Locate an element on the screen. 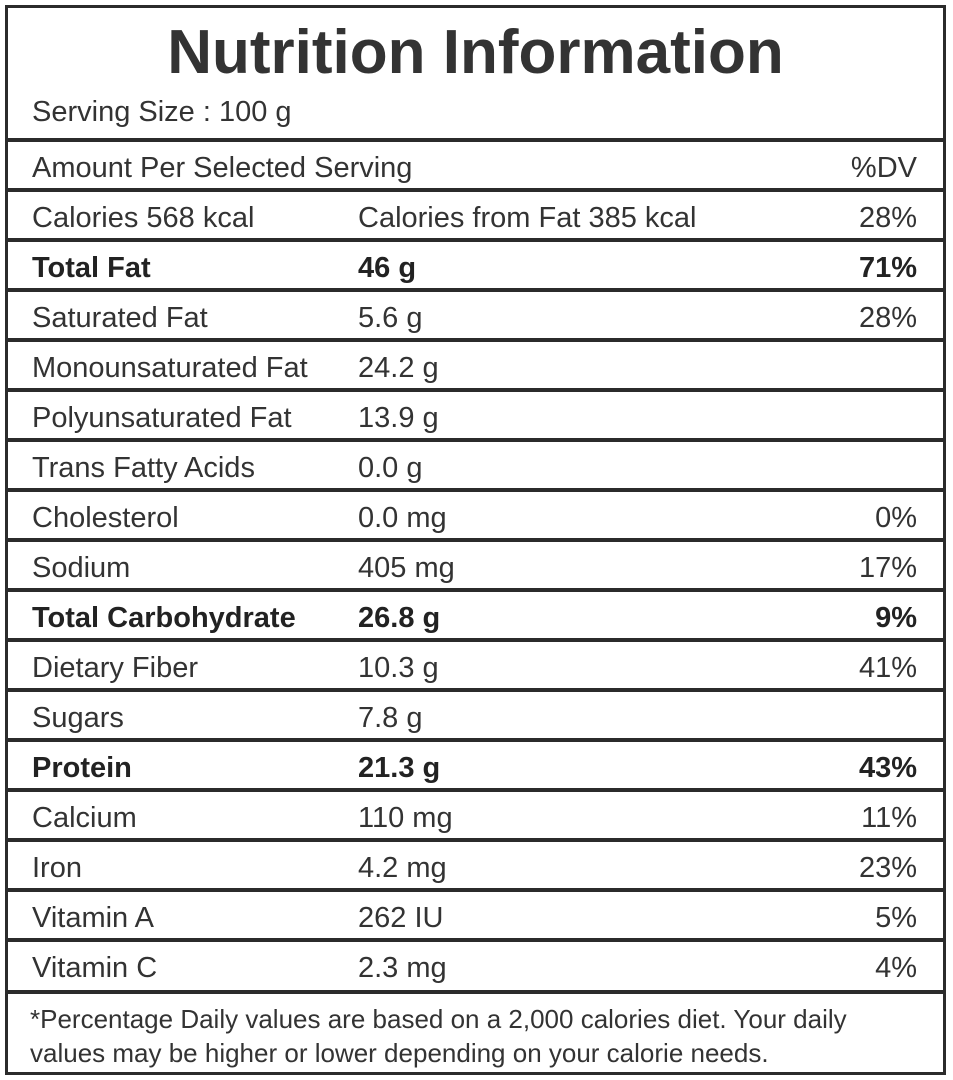 Image resolution: width=953 pixels, height=1080 pixels. nutrient-amount: 46 g is located at coordinates (387, 268).